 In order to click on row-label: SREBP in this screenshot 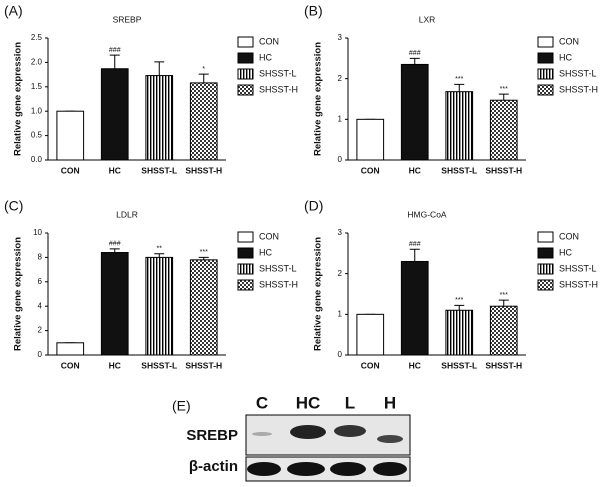, I will do `click(212, 435)`.